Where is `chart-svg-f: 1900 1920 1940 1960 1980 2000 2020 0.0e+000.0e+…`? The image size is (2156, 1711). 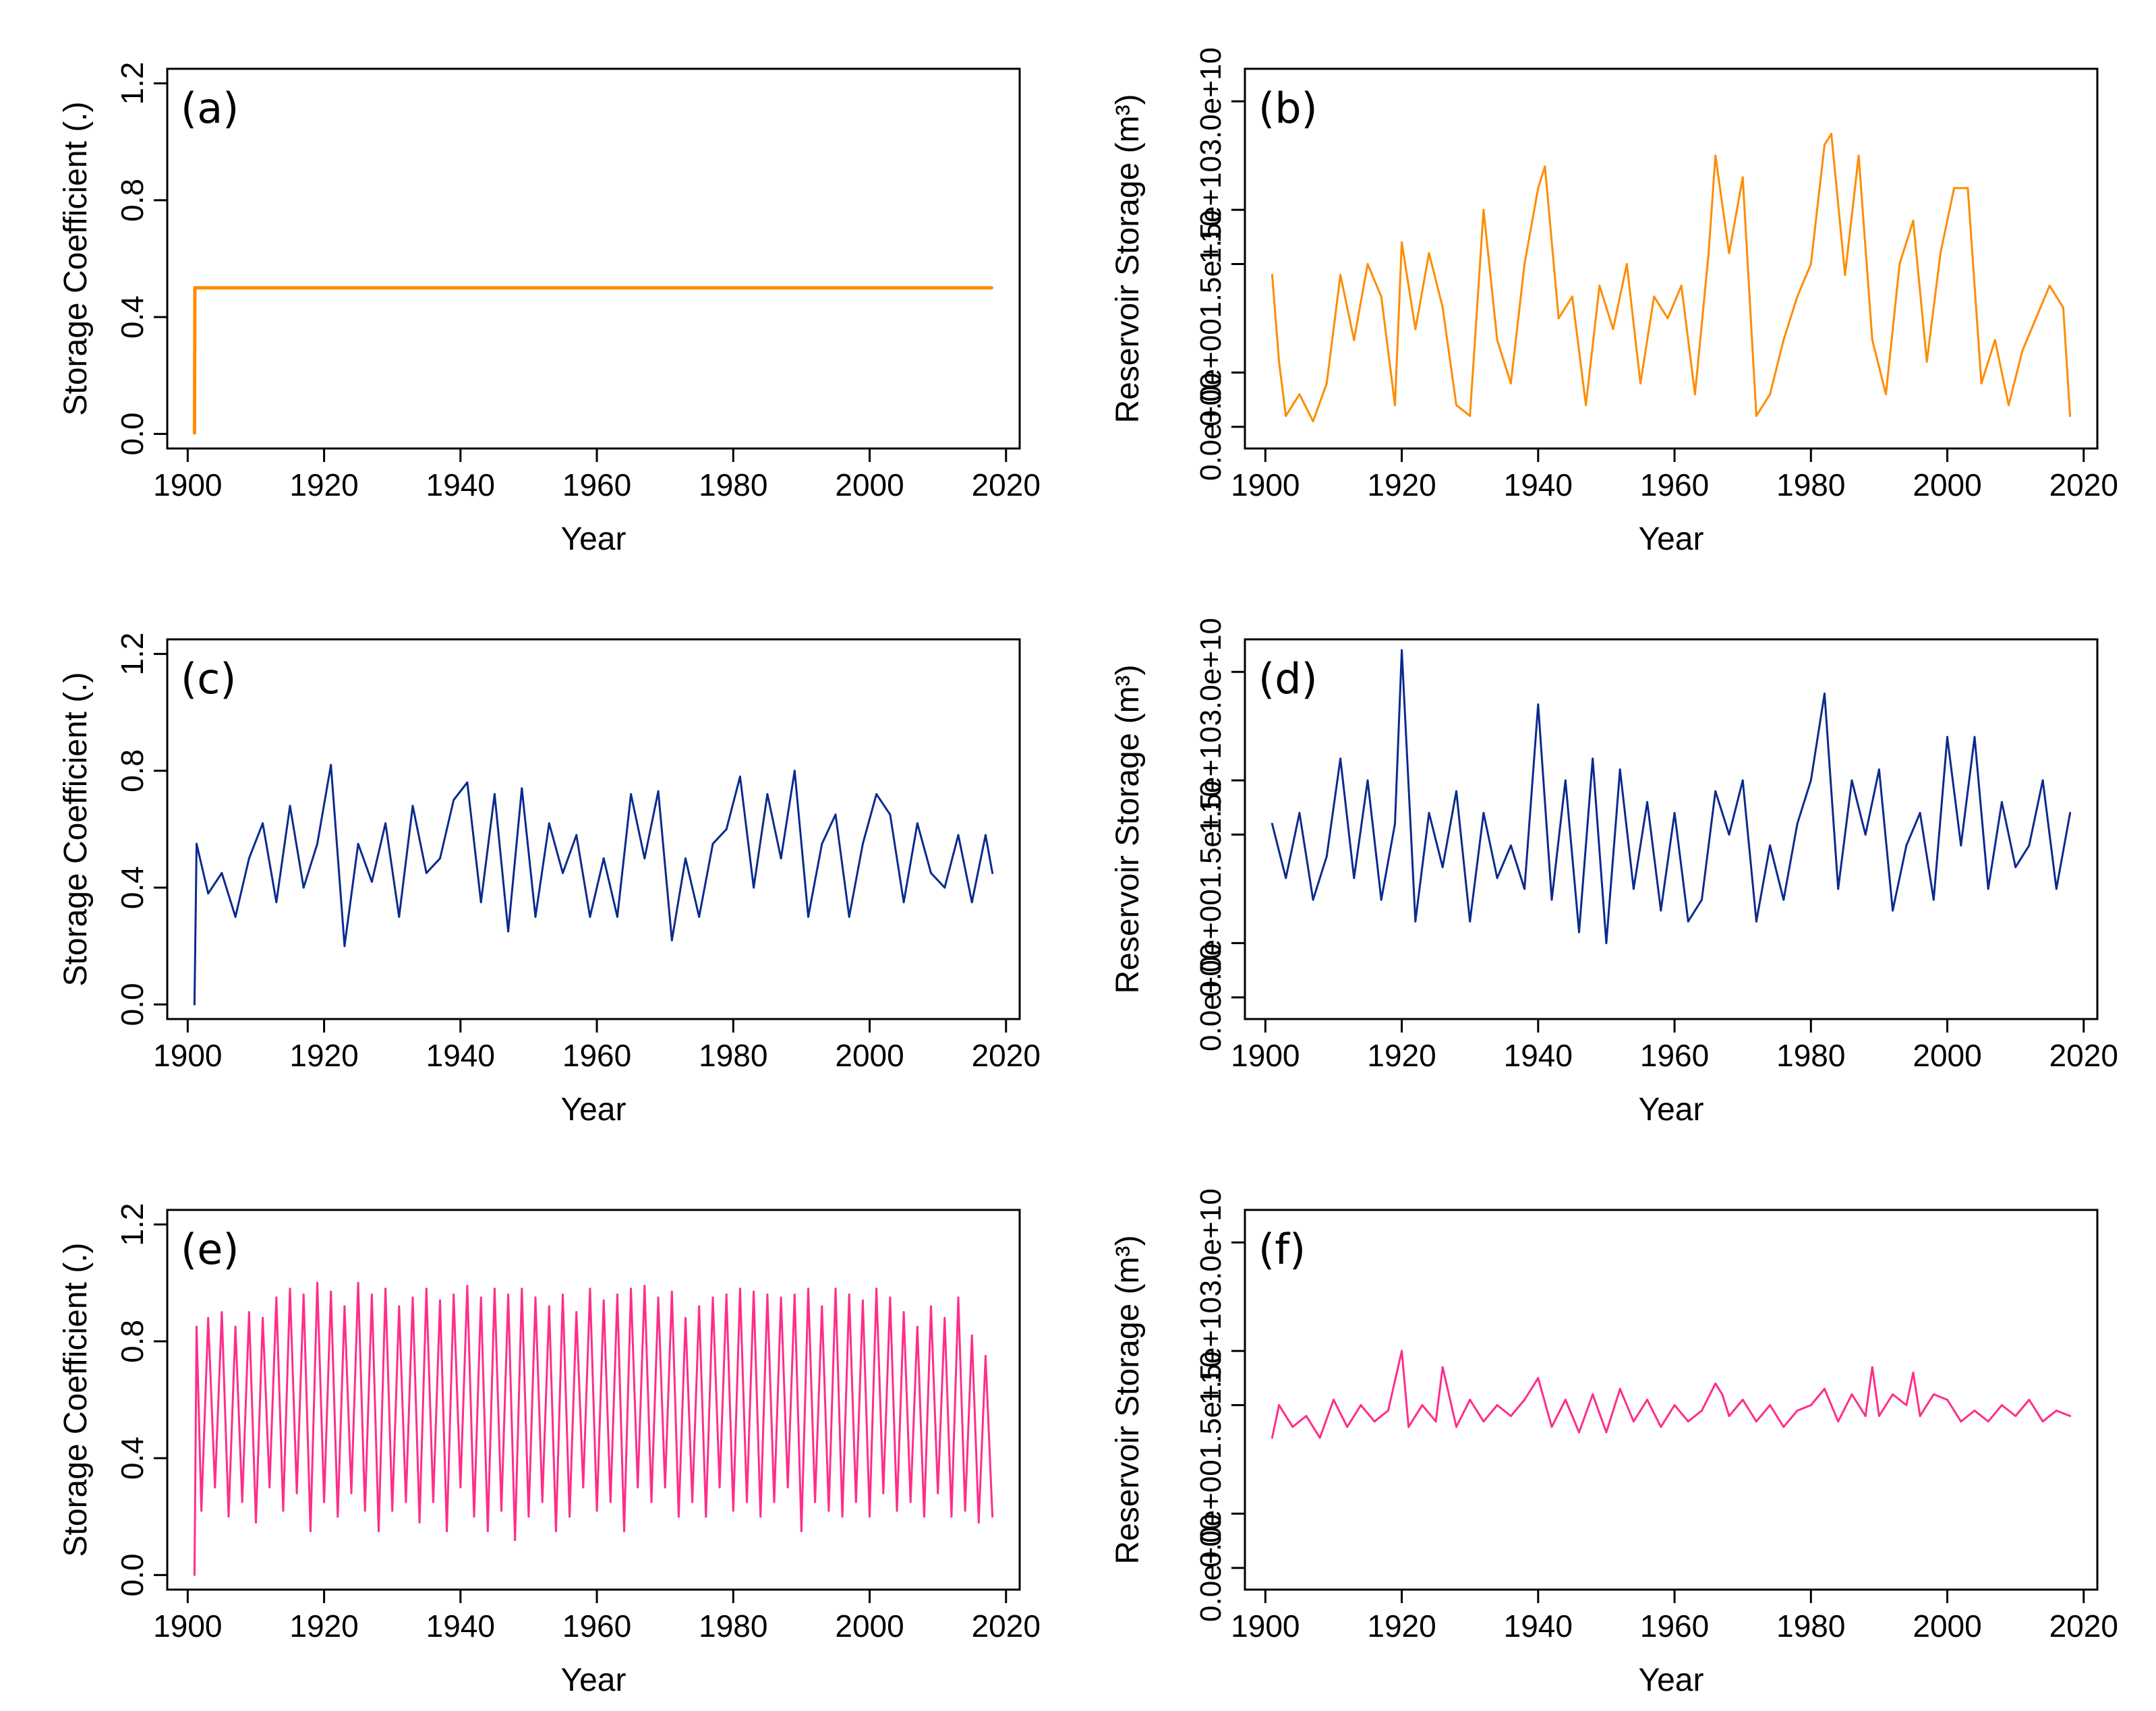 chart-svg-f: 1900 1920 1940 1960 1980 2000 2020 0.0e+000.0e+… is located at coordinates (1614, 1443).